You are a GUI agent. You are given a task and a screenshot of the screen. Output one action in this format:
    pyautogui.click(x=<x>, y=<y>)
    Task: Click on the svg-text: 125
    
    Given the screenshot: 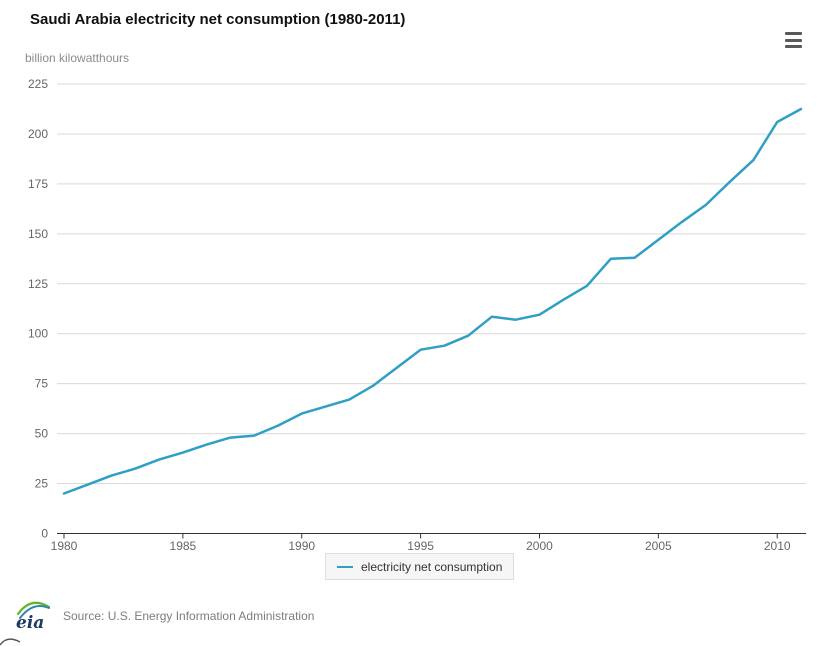 What is the action you would take?
    pyautogui.click(x=38, y=284)
    